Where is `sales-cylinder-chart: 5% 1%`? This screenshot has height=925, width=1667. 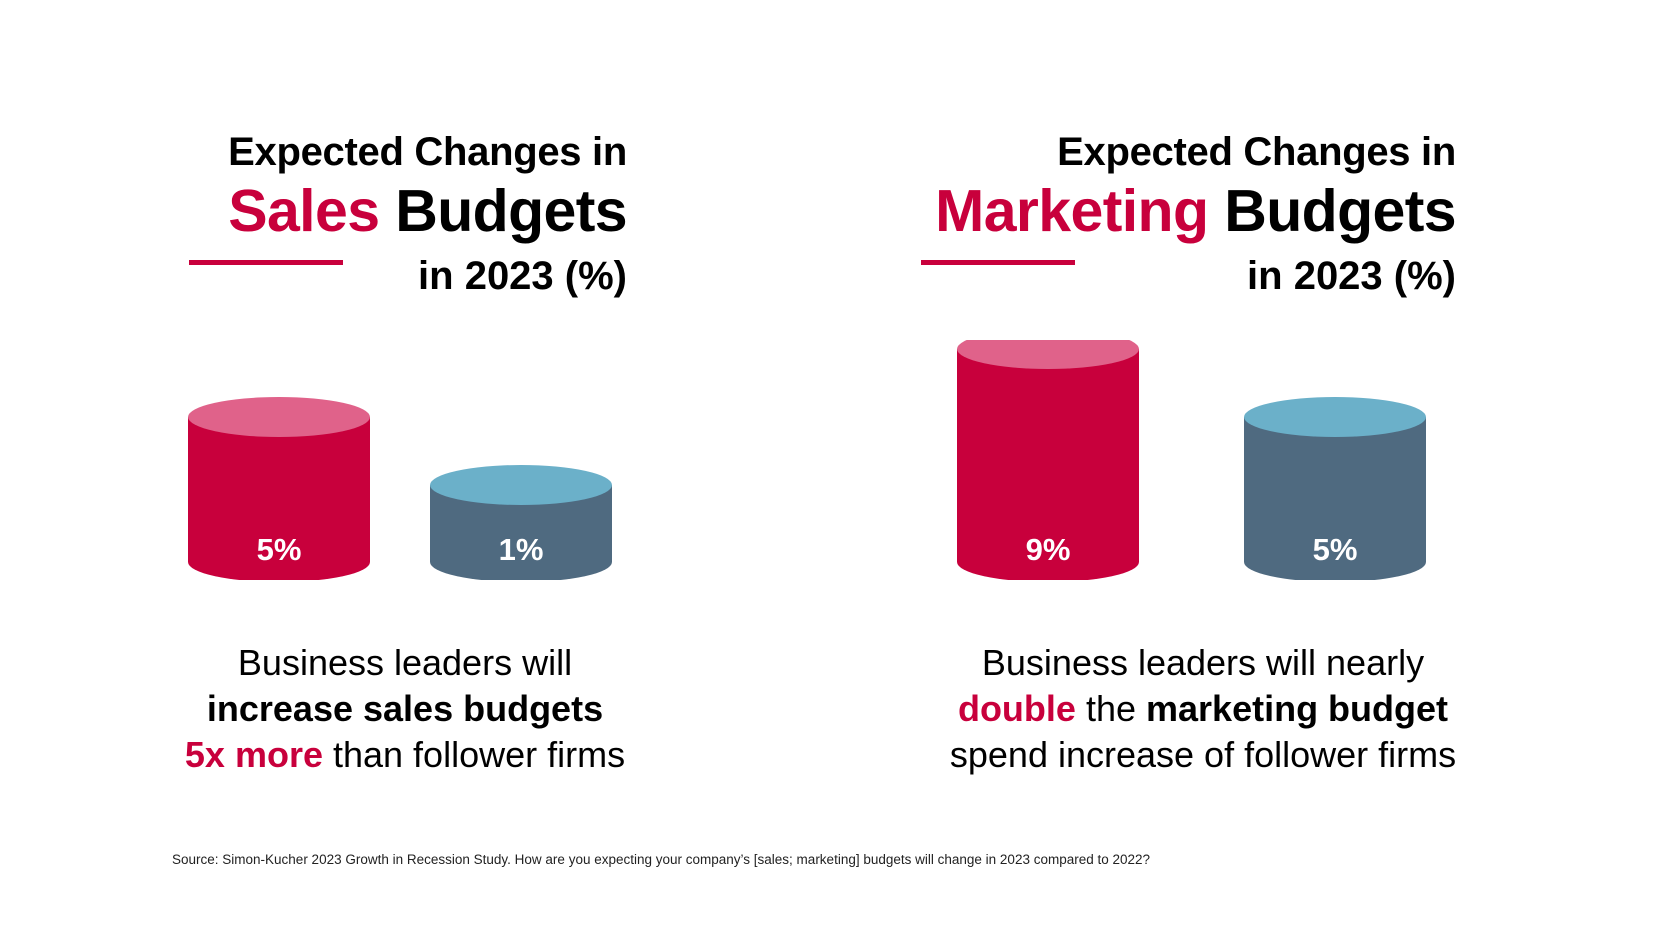 sales-cylinder-chart: 5% 1% is located at coordinates (400, 488).